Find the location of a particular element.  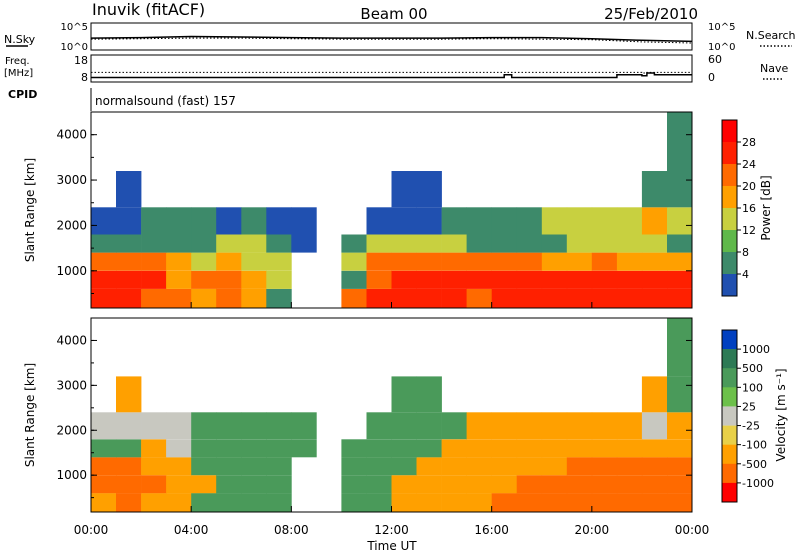

x-tick-label: 00:00 is located at coordinates (692, 530).